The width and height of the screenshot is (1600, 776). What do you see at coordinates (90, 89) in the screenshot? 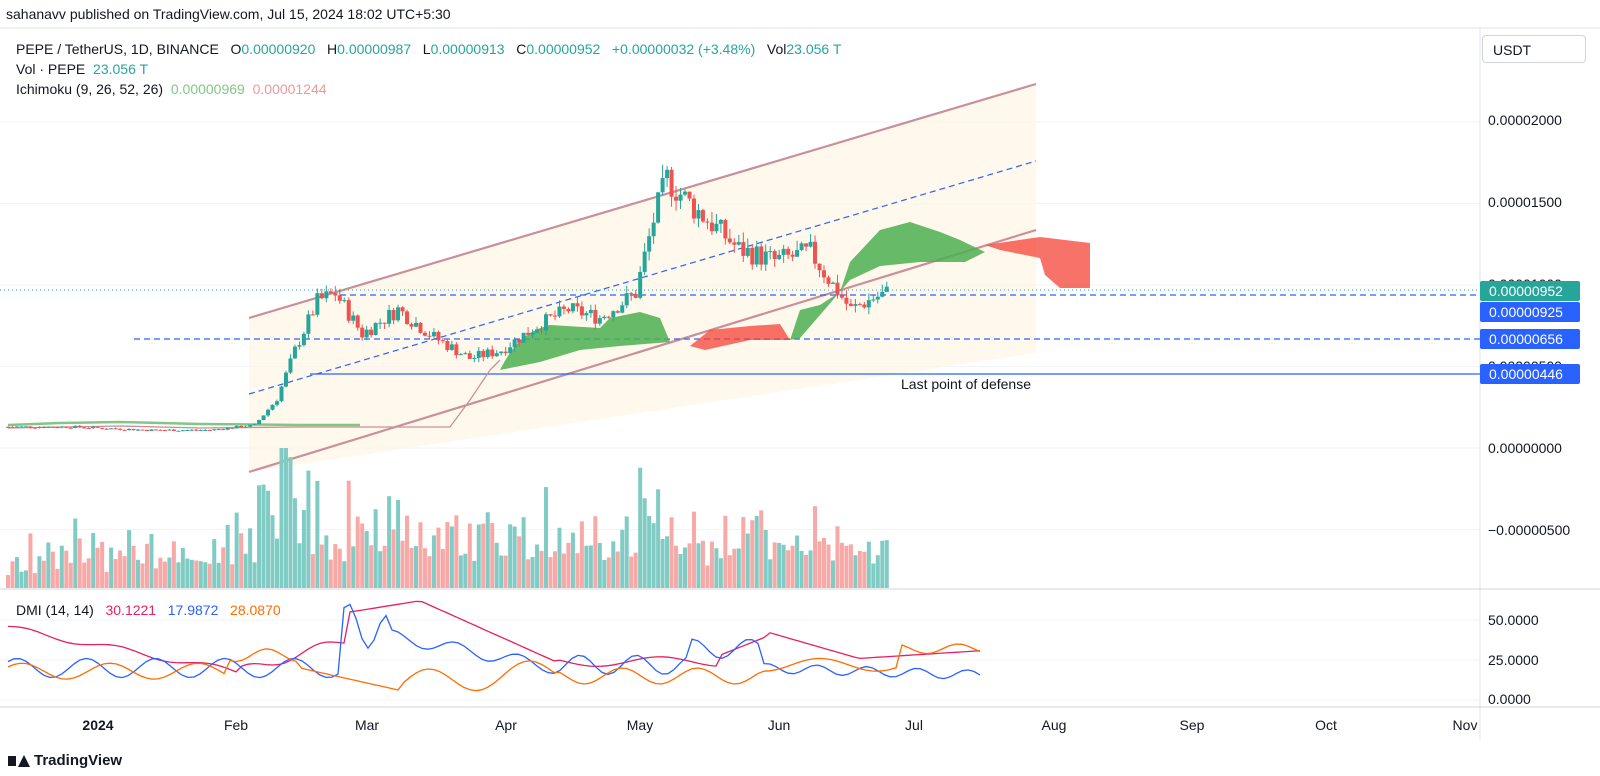
I see `ichimoku-label: Ichimoku (9, 26, 52, 26)` at bounding box center [90, 89].